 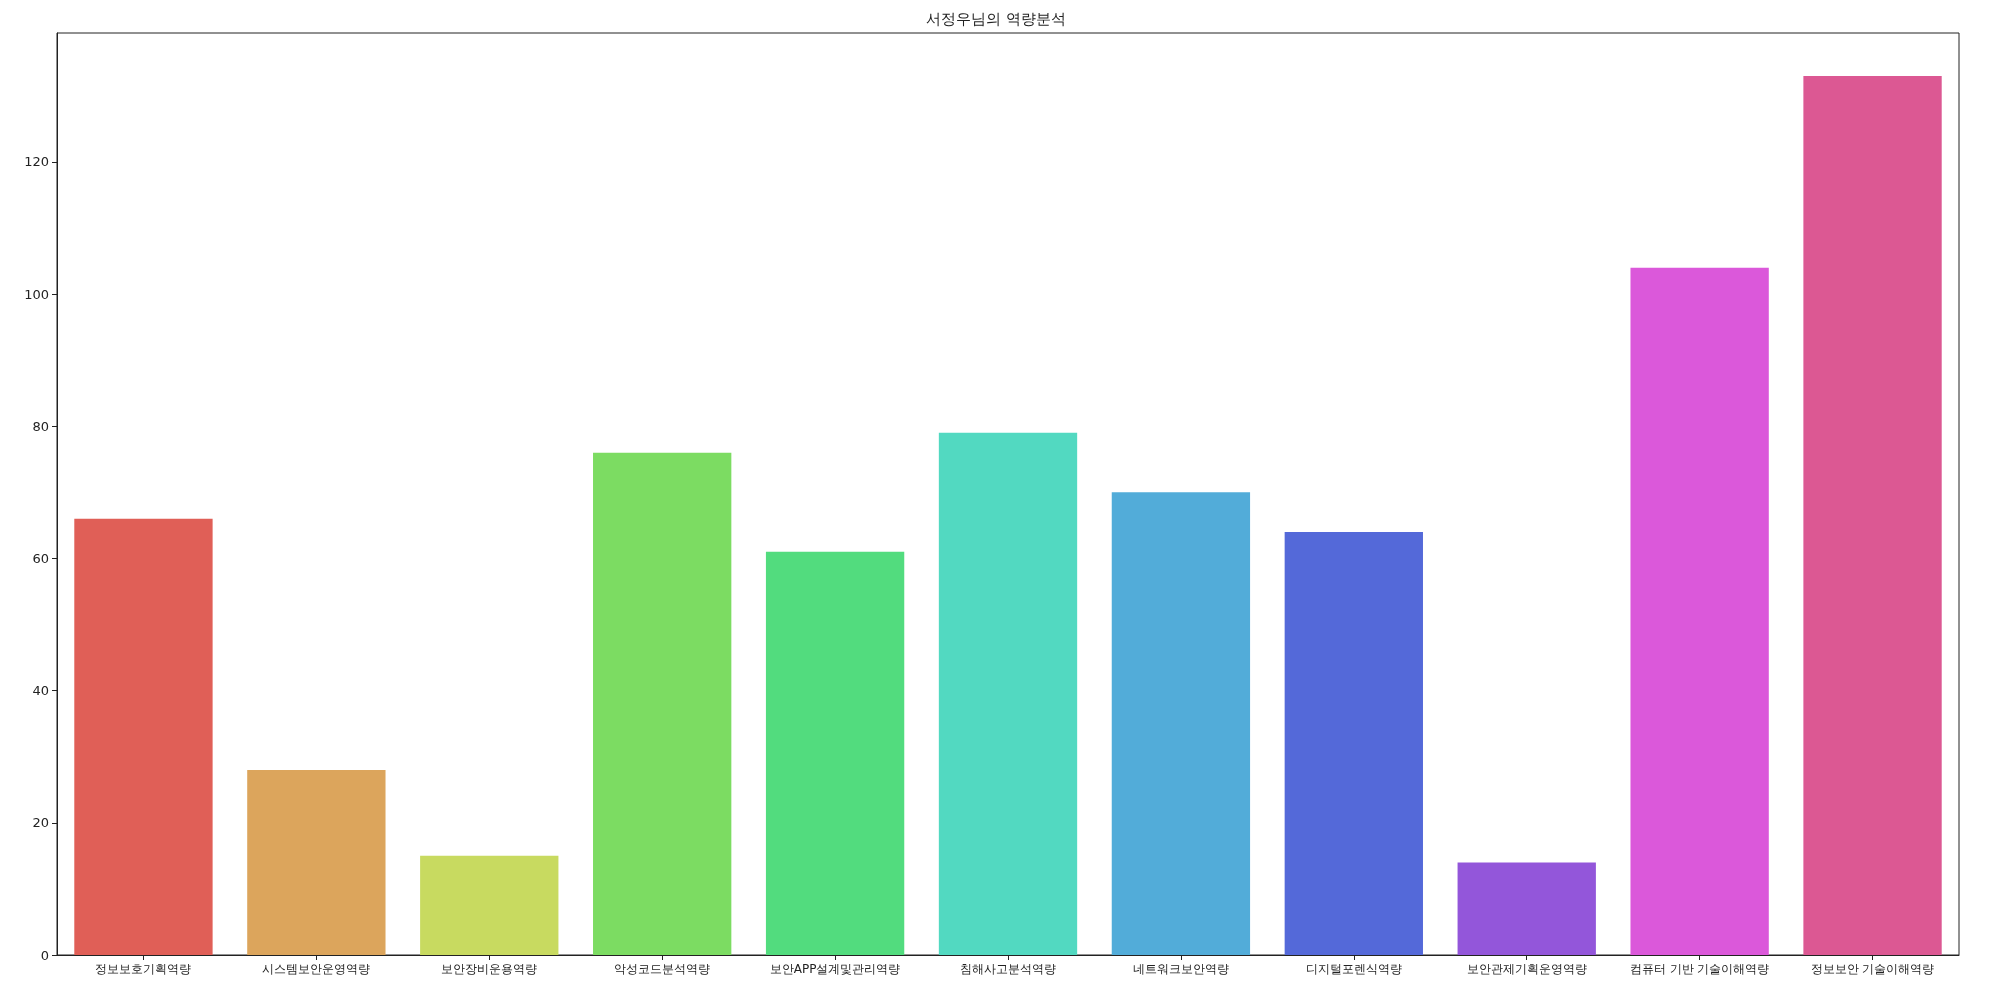 What do you see at coordinates (40, 426) in the screenshot?
I see `y-tick-label: 80` at bounding box center [40, 426].